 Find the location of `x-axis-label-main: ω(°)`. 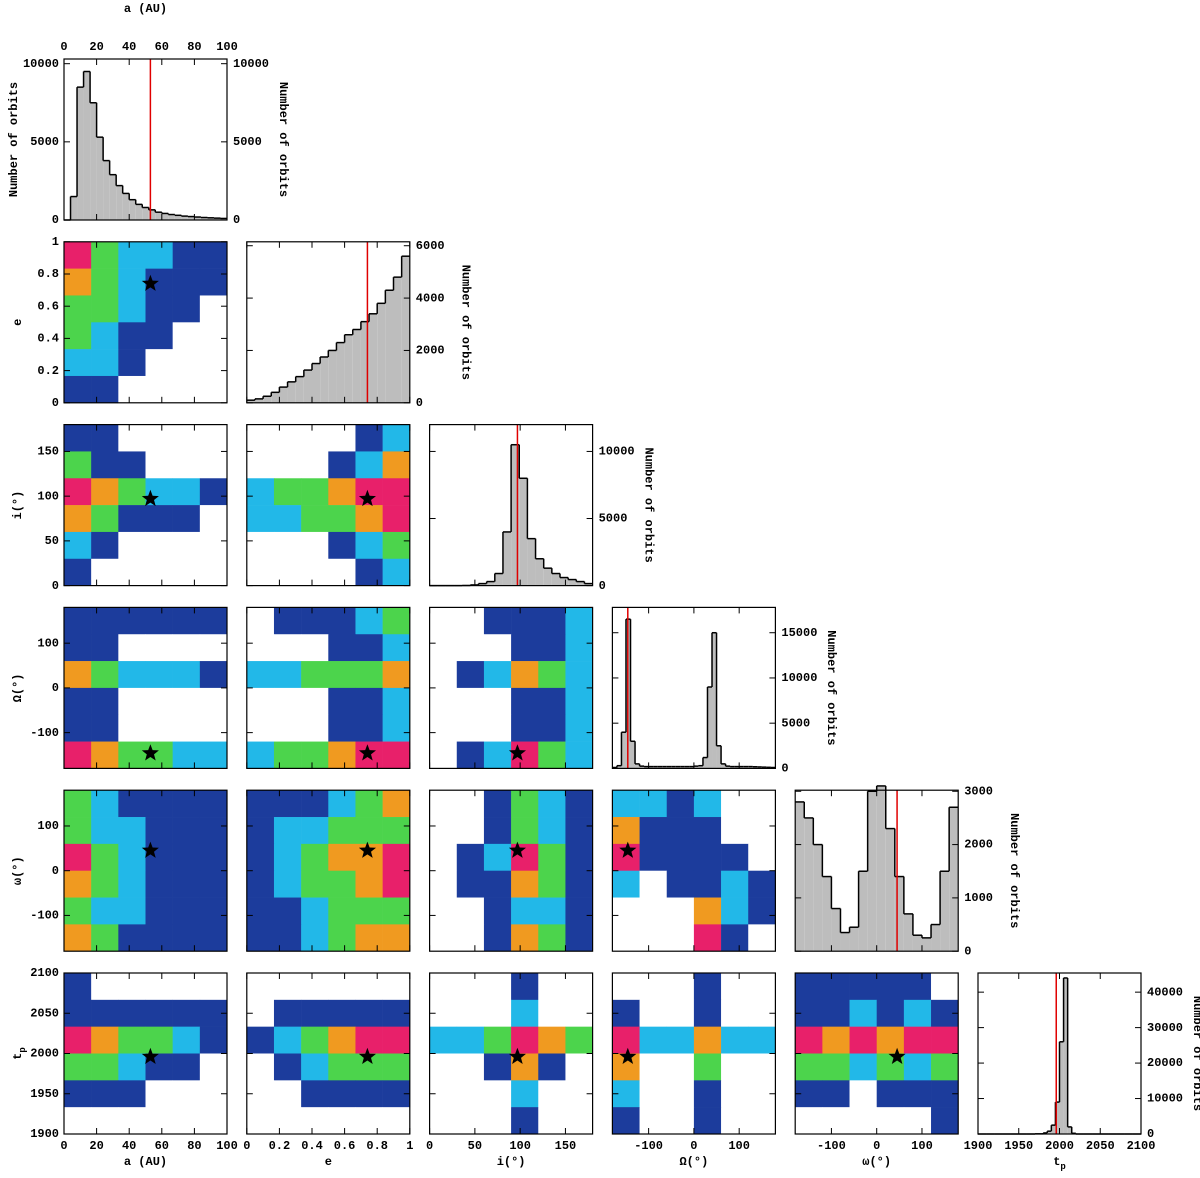

x-axis-label-main: ω(°) is located at coordinates (876, 1162).